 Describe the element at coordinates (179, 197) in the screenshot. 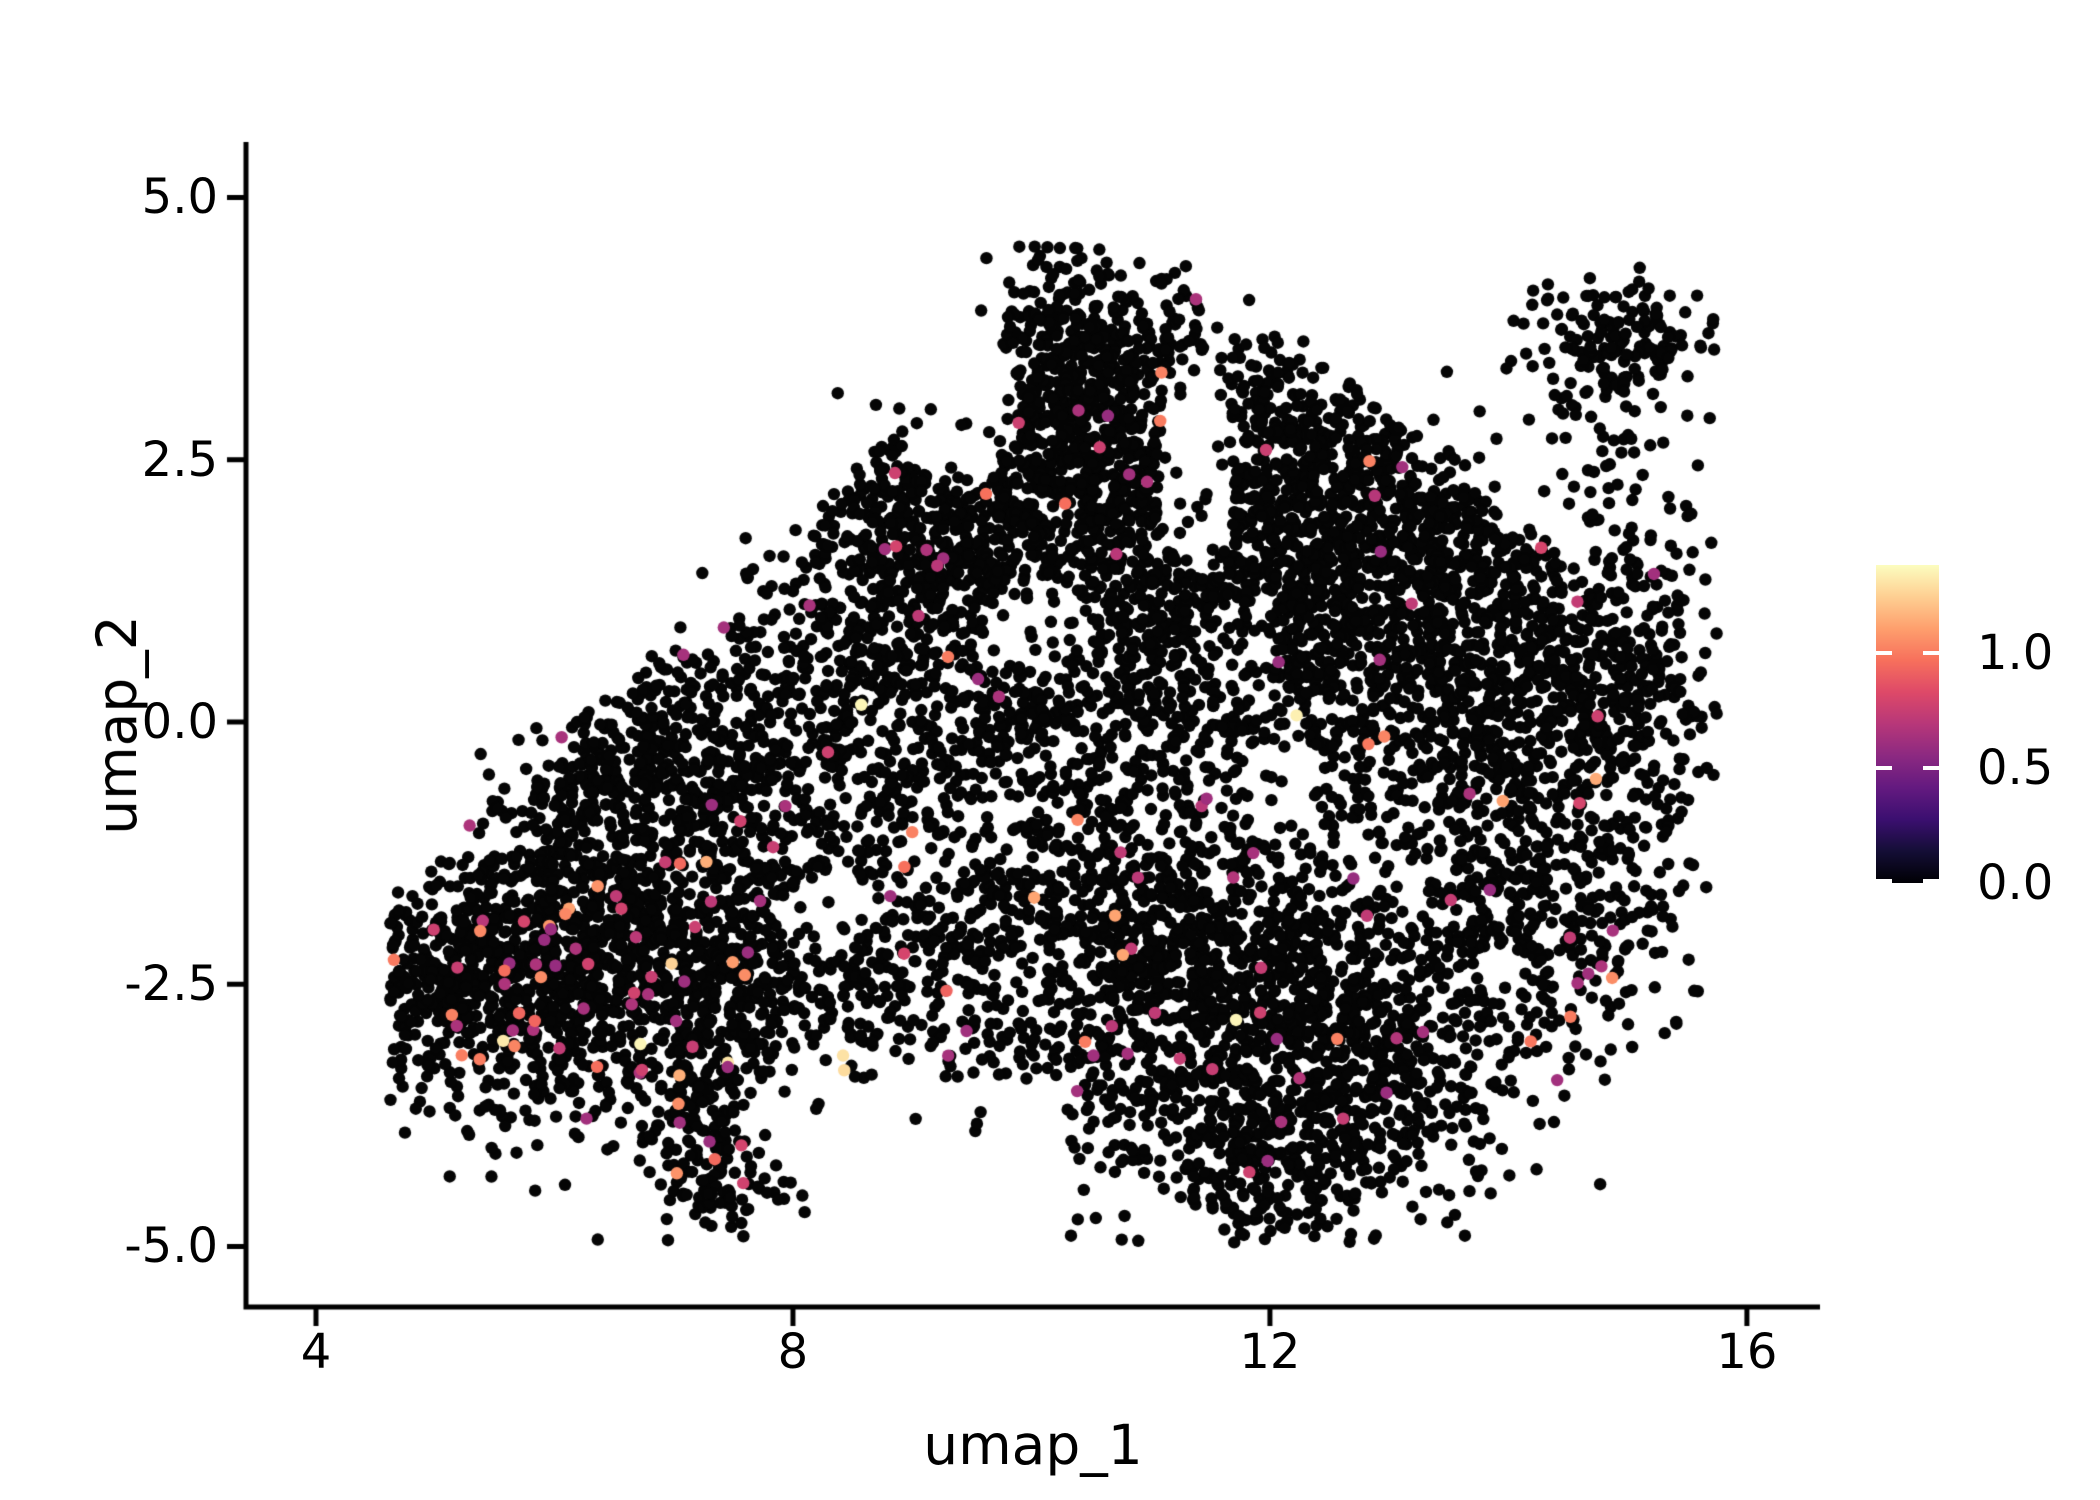

I see `y-tick-label: 5.0` at that location.